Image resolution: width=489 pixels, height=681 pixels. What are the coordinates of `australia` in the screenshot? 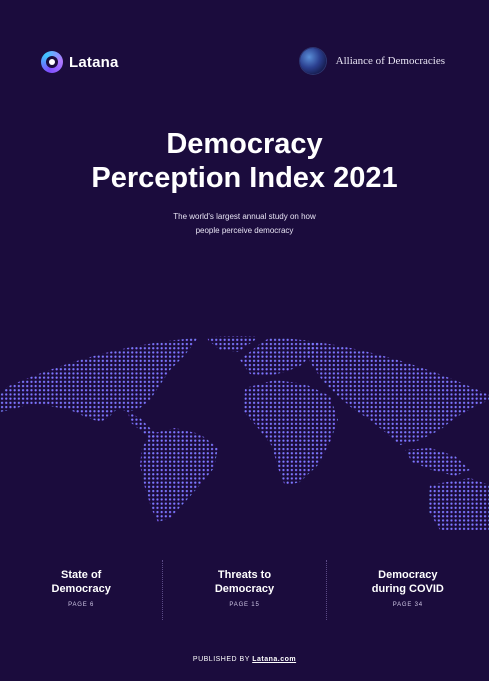 It's located at (458, 504).